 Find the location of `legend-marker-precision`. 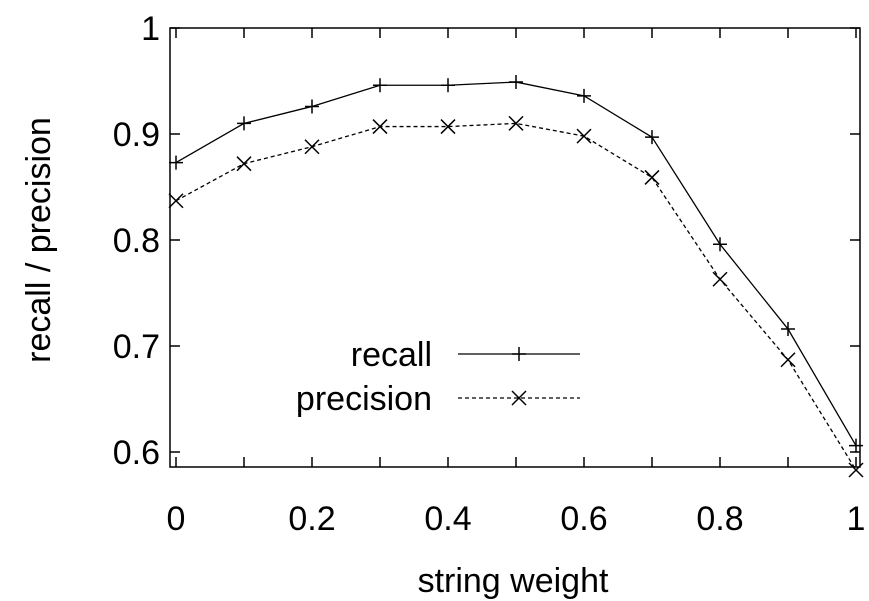

legend-marker-precision is located at coordinates (519, 398).